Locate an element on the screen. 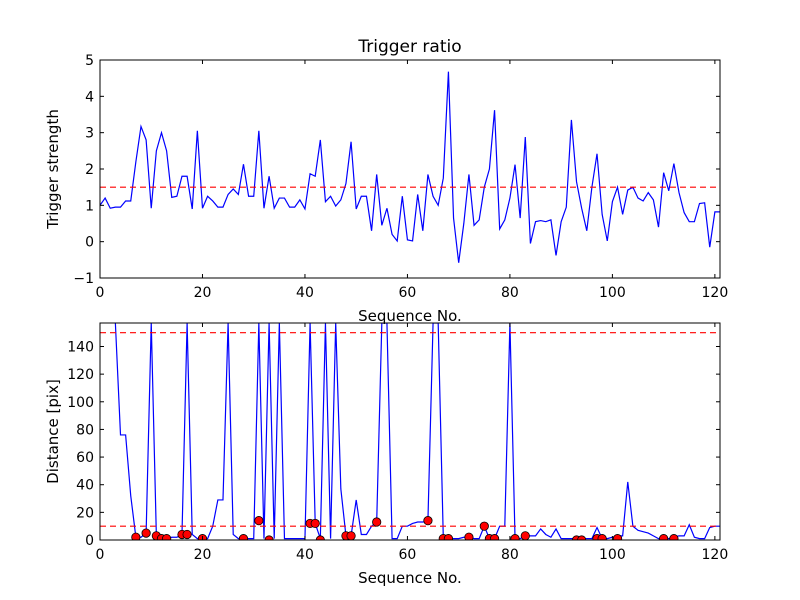 The height and width of the screenshot is (600, 800). distance-x-axis-label: Sequence No. is located at coordinates (410, 578).